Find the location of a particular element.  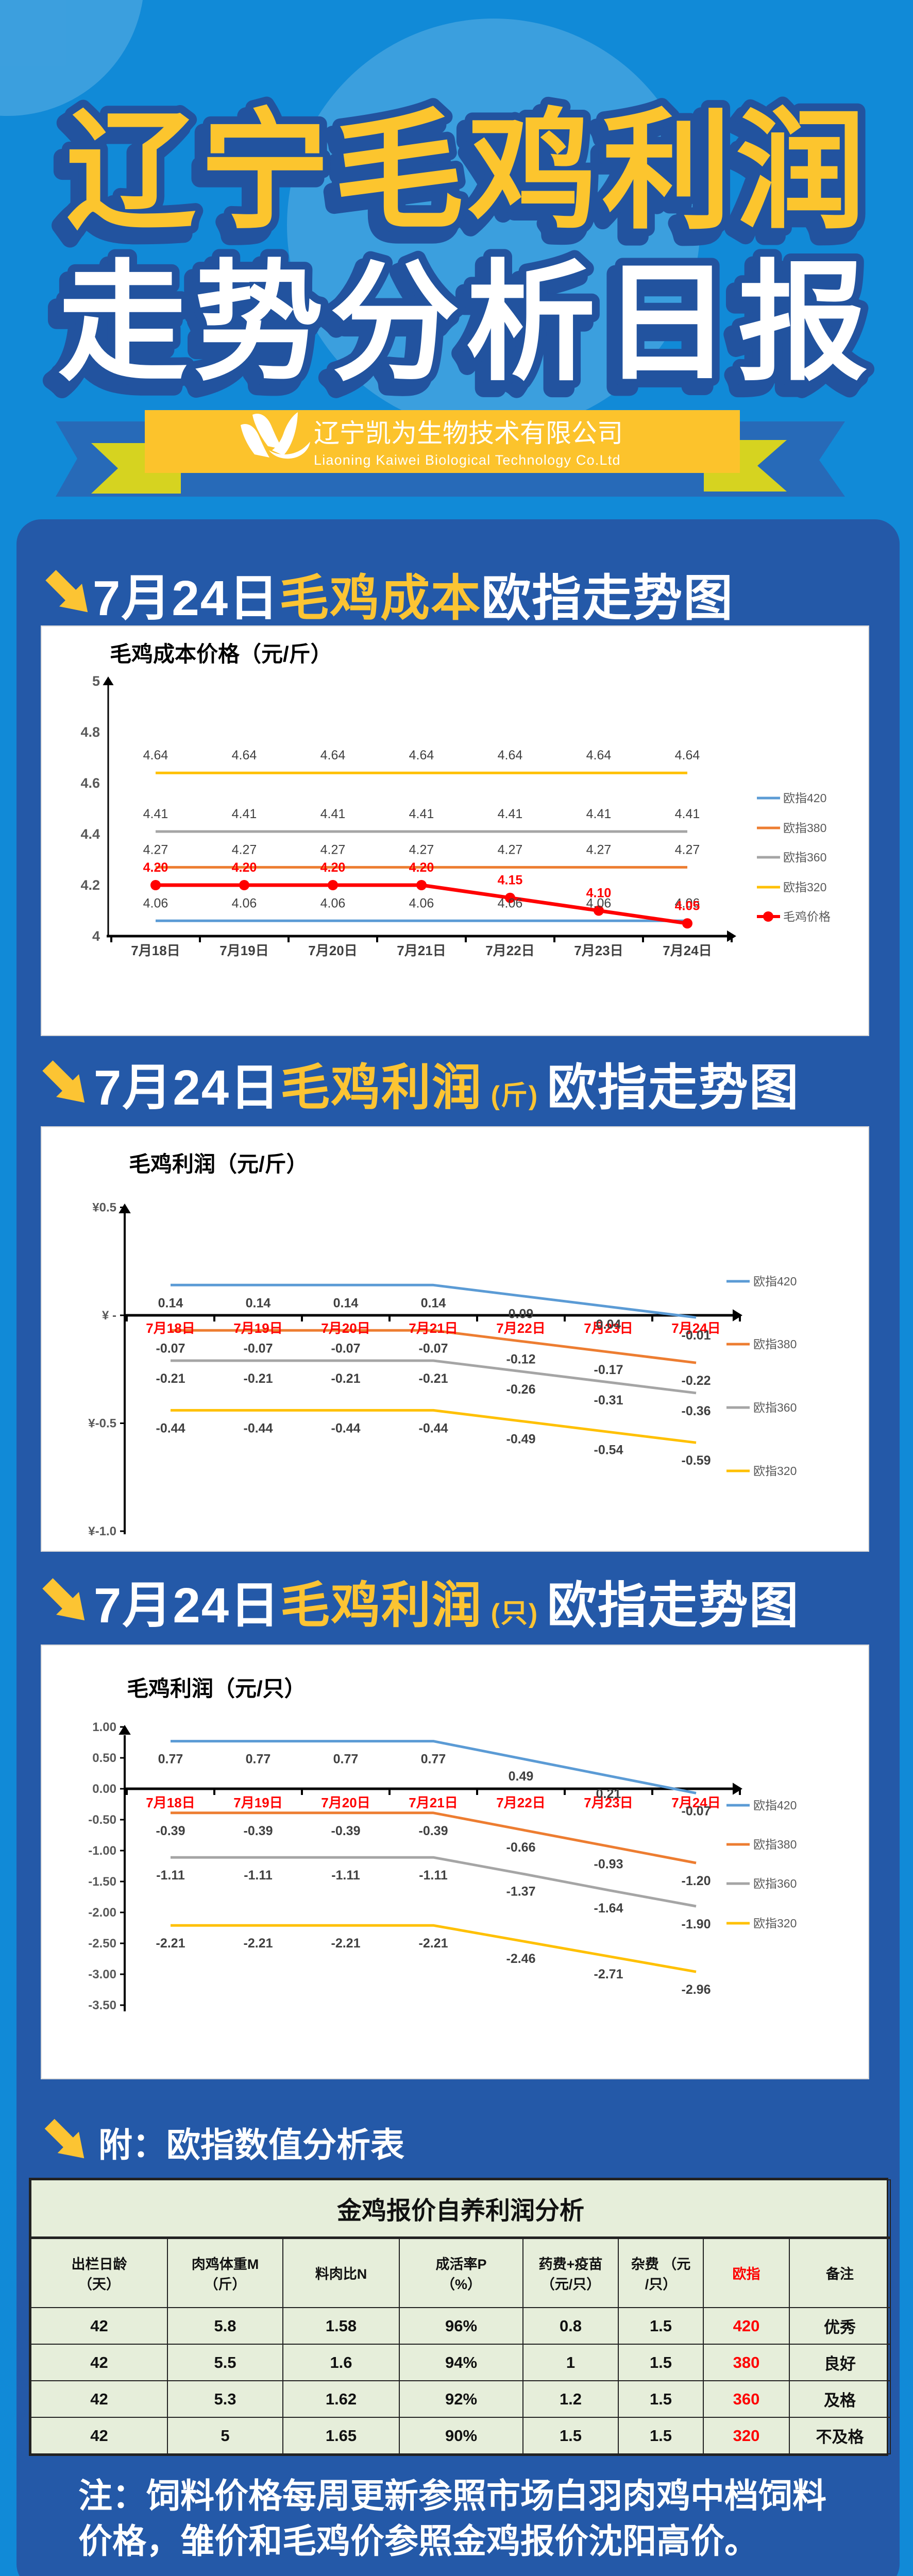

svg-text: -0.17 is located at coordinates (609, 1370).